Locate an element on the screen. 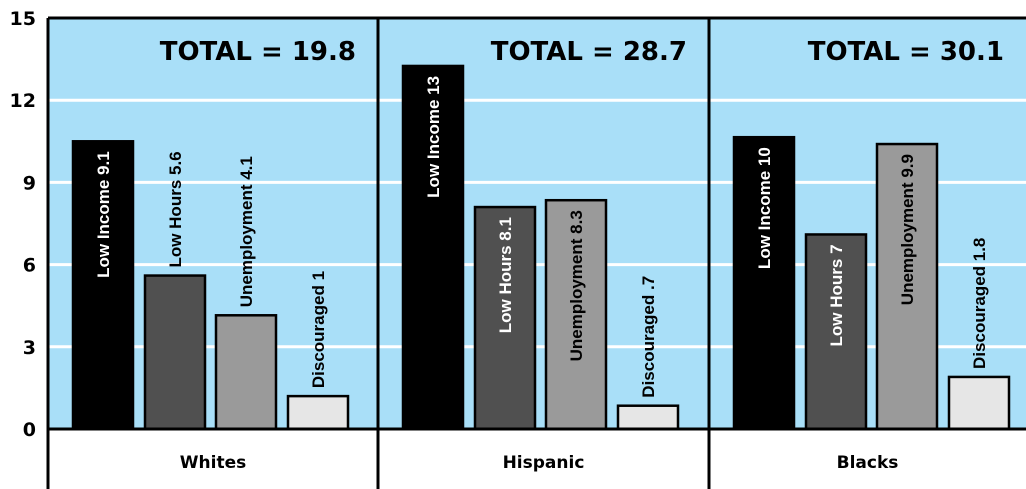  y-tick-label: 3 is located at coordinates (29, 348).